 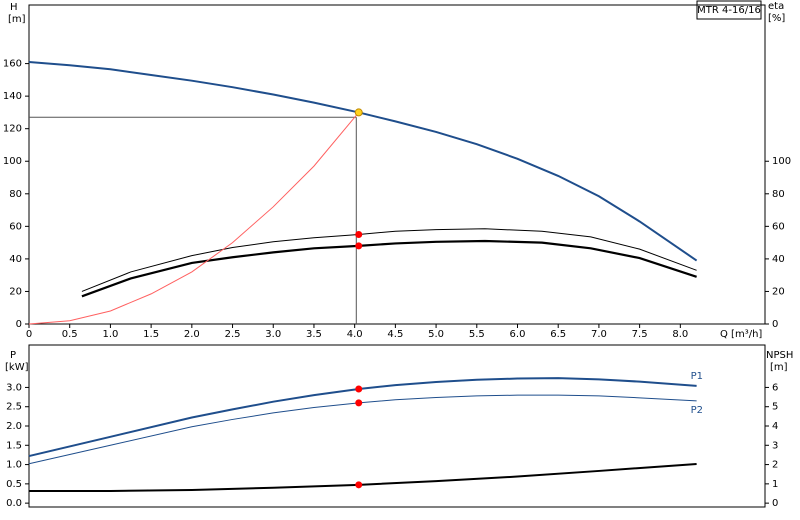 What do you see at coordinates (15, 226) in the screenshot?
I see `y-tick-label: 60` at bounding box center [15, 226].